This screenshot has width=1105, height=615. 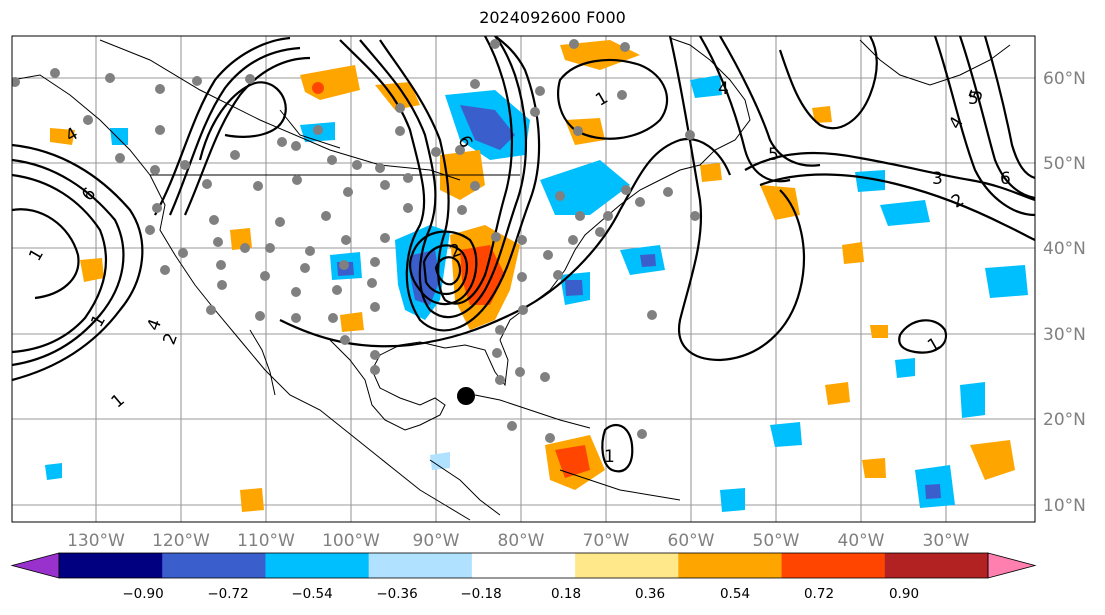 What do you see at coordinates (650, 594) in the screenshot?
I see `colorbar-tick-label: 0.36` at bounding box center [650, 594].